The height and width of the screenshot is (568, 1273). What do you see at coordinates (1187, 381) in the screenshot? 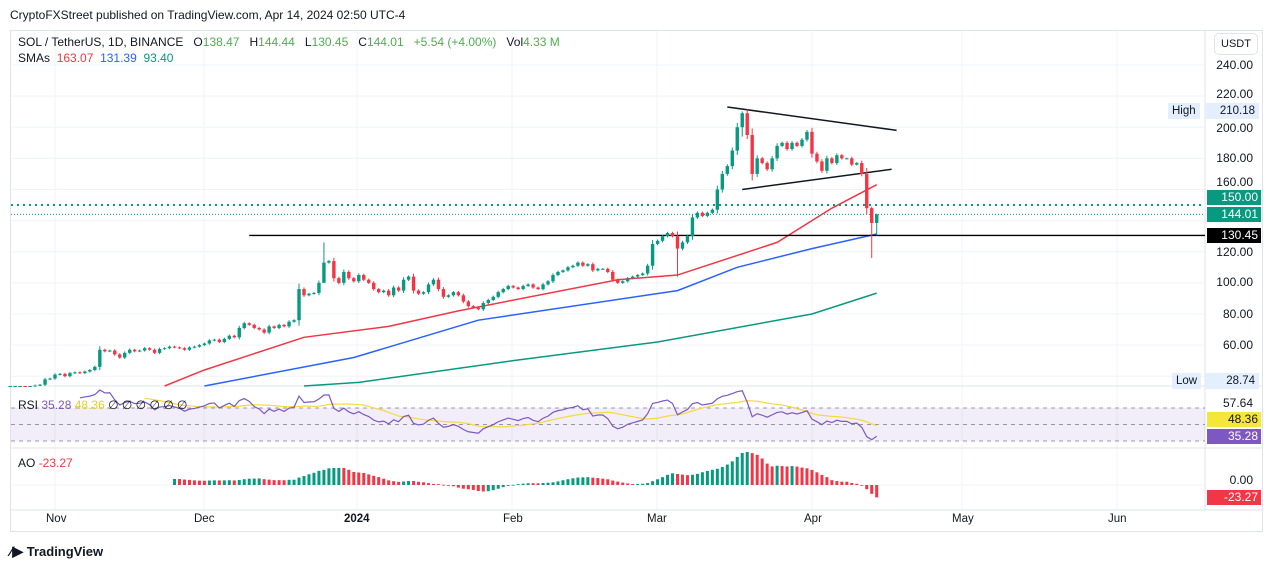
I see `low-tag-label: Low` at bounding box center [1187, 381].